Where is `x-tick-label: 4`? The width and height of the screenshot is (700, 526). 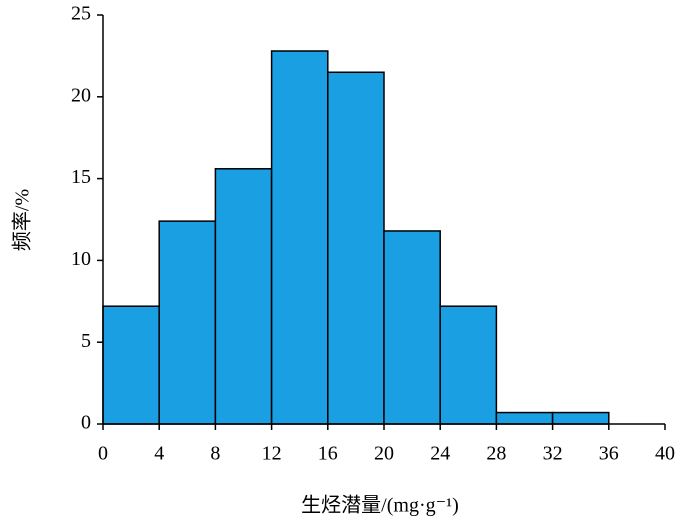
x-tick-label: 4 is located at coordinates (159, 454).